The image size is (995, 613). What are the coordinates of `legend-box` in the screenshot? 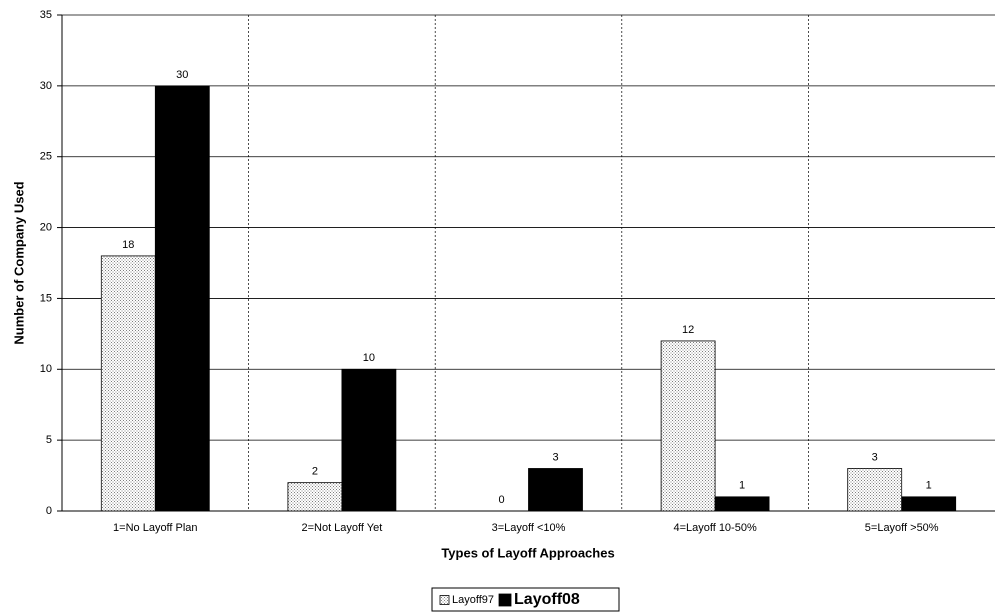 It's located at (525, 599).